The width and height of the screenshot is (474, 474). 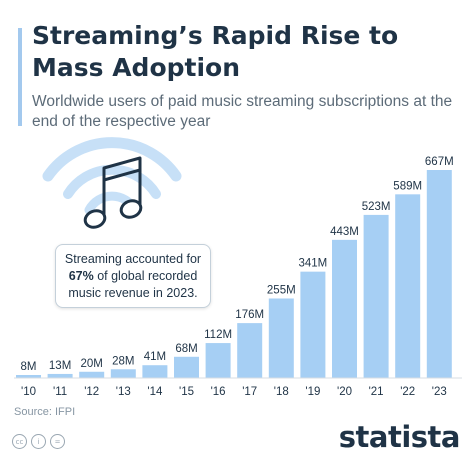 What do you see at coordinates (218, 392) in the screenshot?
I see `category-label: '16` at bounding box center [218, 392].